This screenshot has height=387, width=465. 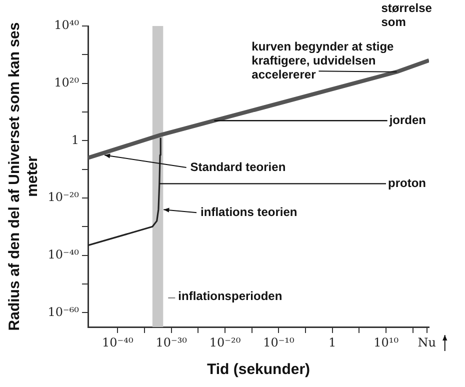 What do you see at coordinates (24, 176) in the screenshot?
I see `y-axis-title: Radius af den del af Universet som kan ses meter` at bounding box center [24, 176].